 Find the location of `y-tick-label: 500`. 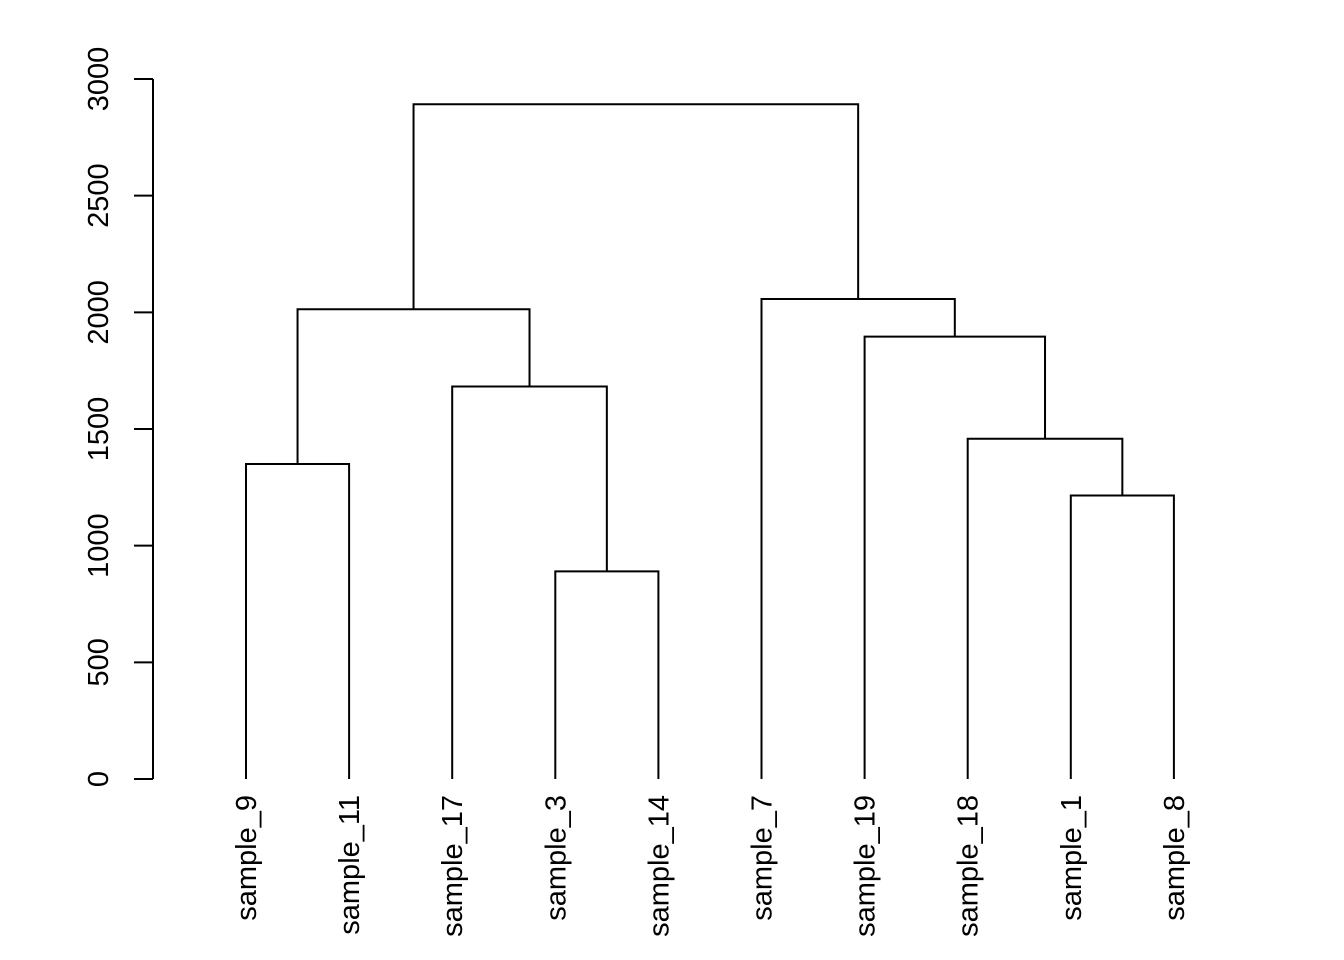

y-tick-label: 500 is located at coordinates (99, 662).